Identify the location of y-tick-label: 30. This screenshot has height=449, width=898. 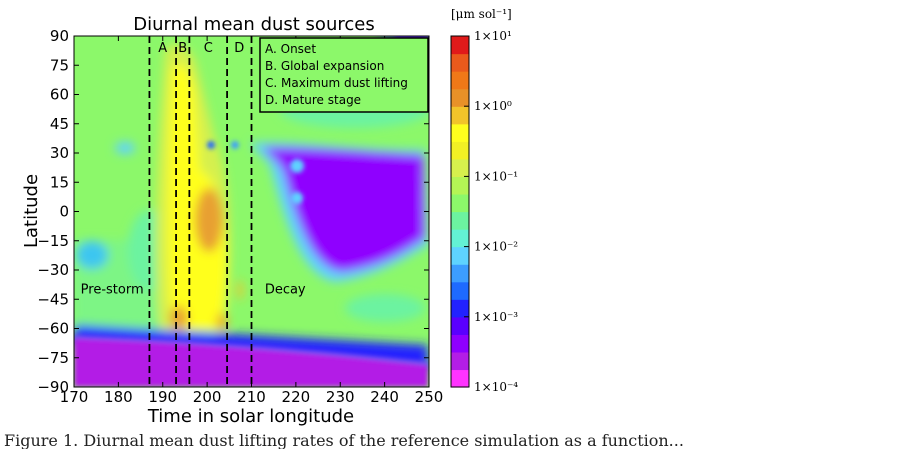
(59, 153).